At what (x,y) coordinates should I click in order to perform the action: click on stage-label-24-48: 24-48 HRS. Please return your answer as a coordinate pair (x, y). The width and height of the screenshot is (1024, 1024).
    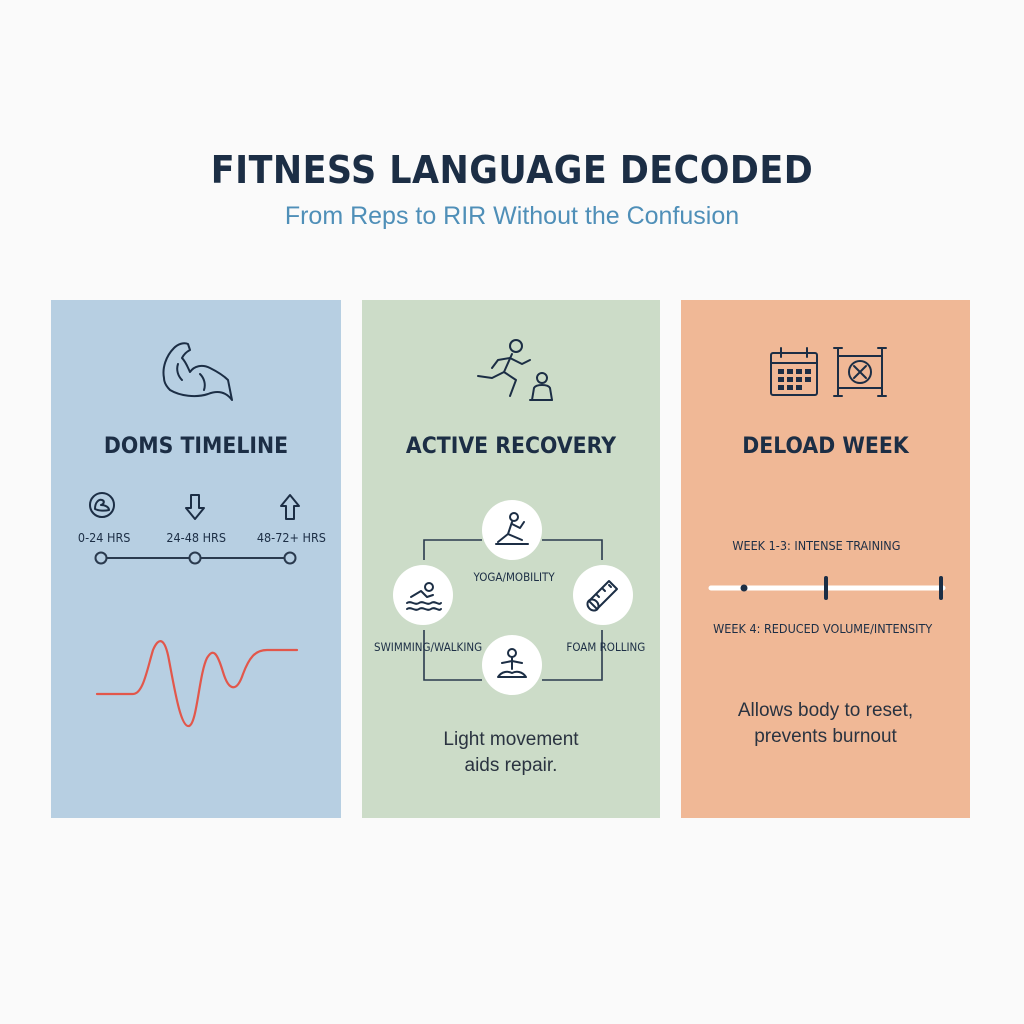
    Looking at the image, I should click on (196, 537).